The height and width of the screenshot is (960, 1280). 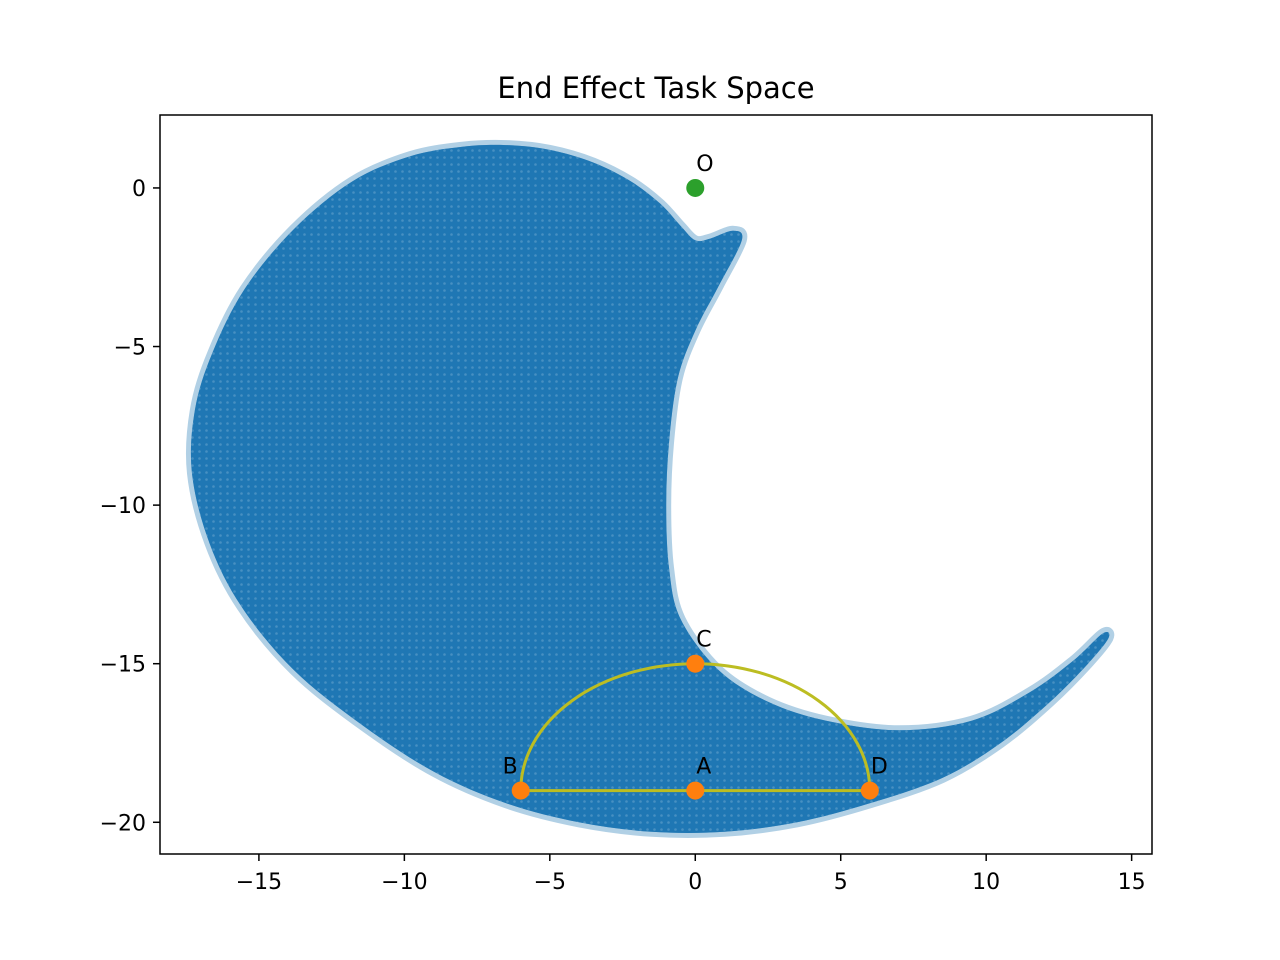 What do you see at coordinates (655, 88) in the screenshot?
I see `chart-title: End Effect Task Space` at bounding box center [655, 88].